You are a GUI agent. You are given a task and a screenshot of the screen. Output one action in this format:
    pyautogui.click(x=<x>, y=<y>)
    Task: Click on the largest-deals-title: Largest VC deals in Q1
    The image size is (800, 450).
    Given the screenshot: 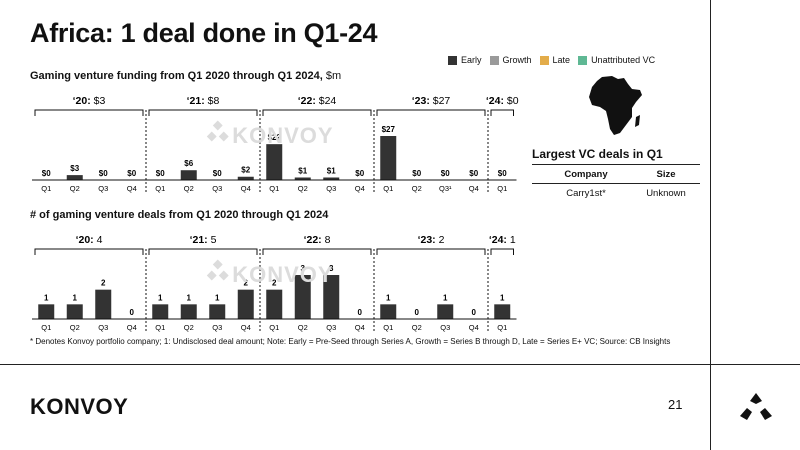 What is the action you would take?
    pyautogui.click(x=616, y=156)
    